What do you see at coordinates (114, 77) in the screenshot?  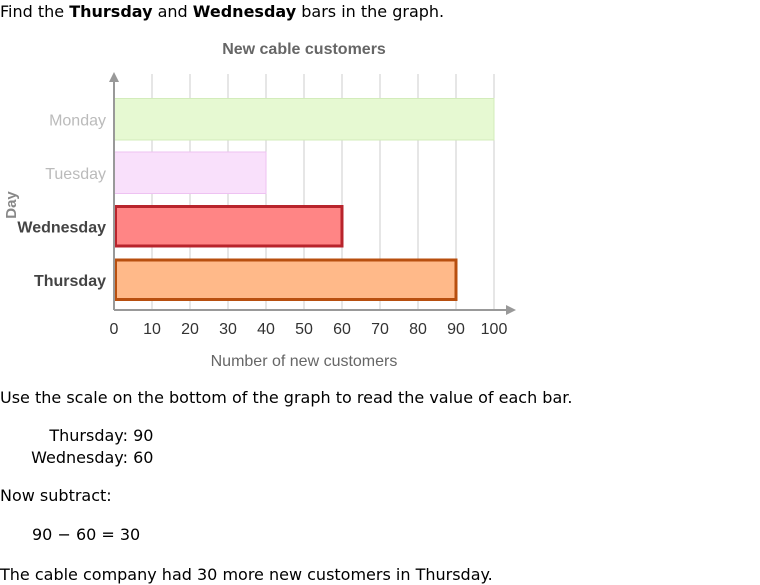 I see `y-axis-arrow-icon` at bounding box center [114, 77].